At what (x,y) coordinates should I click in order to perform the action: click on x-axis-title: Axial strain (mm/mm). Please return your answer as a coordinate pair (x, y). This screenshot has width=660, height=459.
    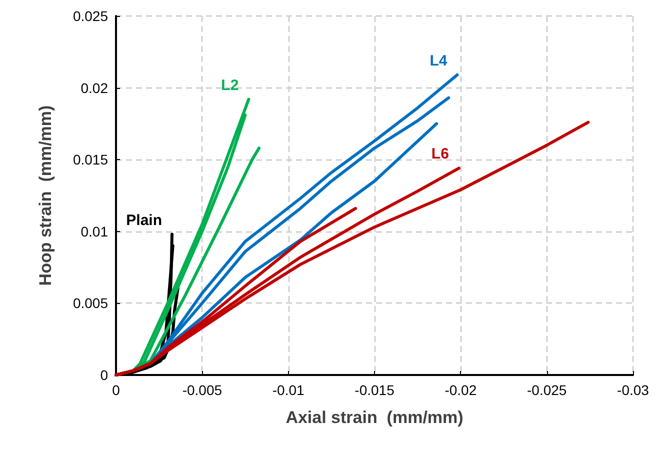
    Looking at the image, I should click on (375, 417).